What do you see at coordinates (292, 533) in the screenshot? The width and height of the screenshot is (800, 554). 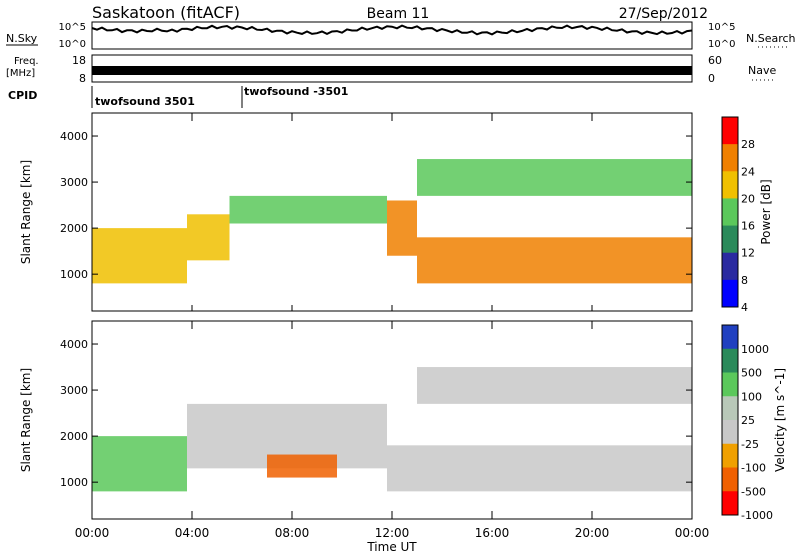 I see `x-tick-label: 08:00` at bounding box center [292, 533].